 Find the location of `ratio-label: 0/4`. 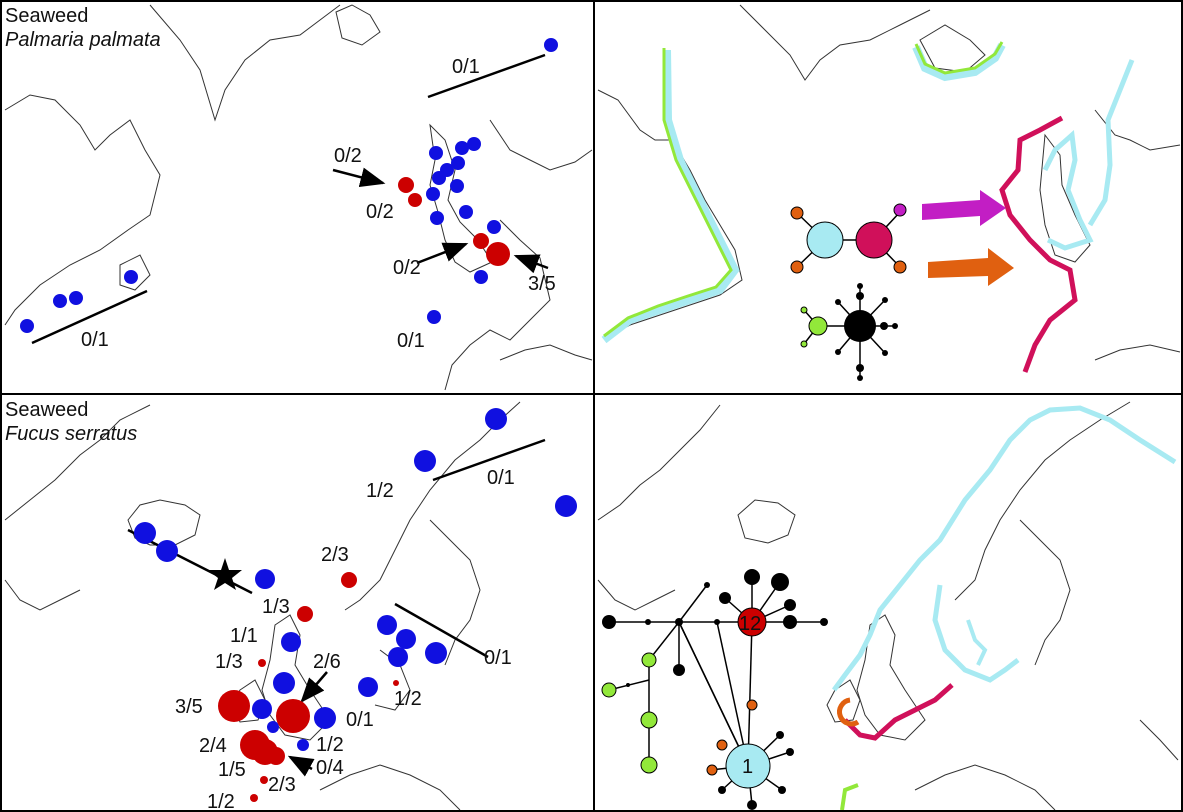

ratio-label: 0/4 is located at coordinates (330, 768).